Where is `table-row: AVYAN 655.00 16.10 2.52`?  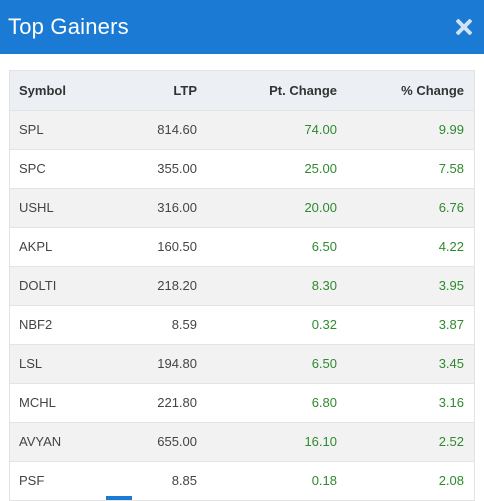
table-row: AVYAN 655.00 16.10 2.52 is located at coordinates (242, 442).